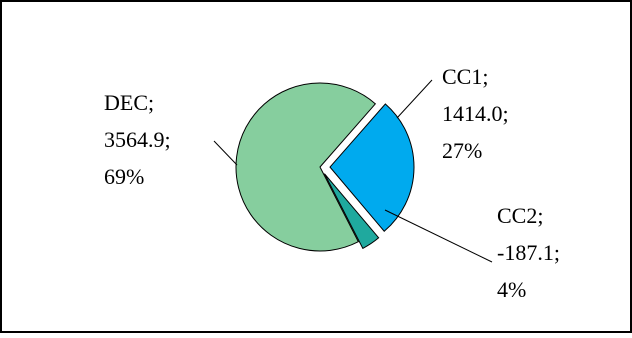  I want to click on data-label-line: CC1;, so click(465, 76).